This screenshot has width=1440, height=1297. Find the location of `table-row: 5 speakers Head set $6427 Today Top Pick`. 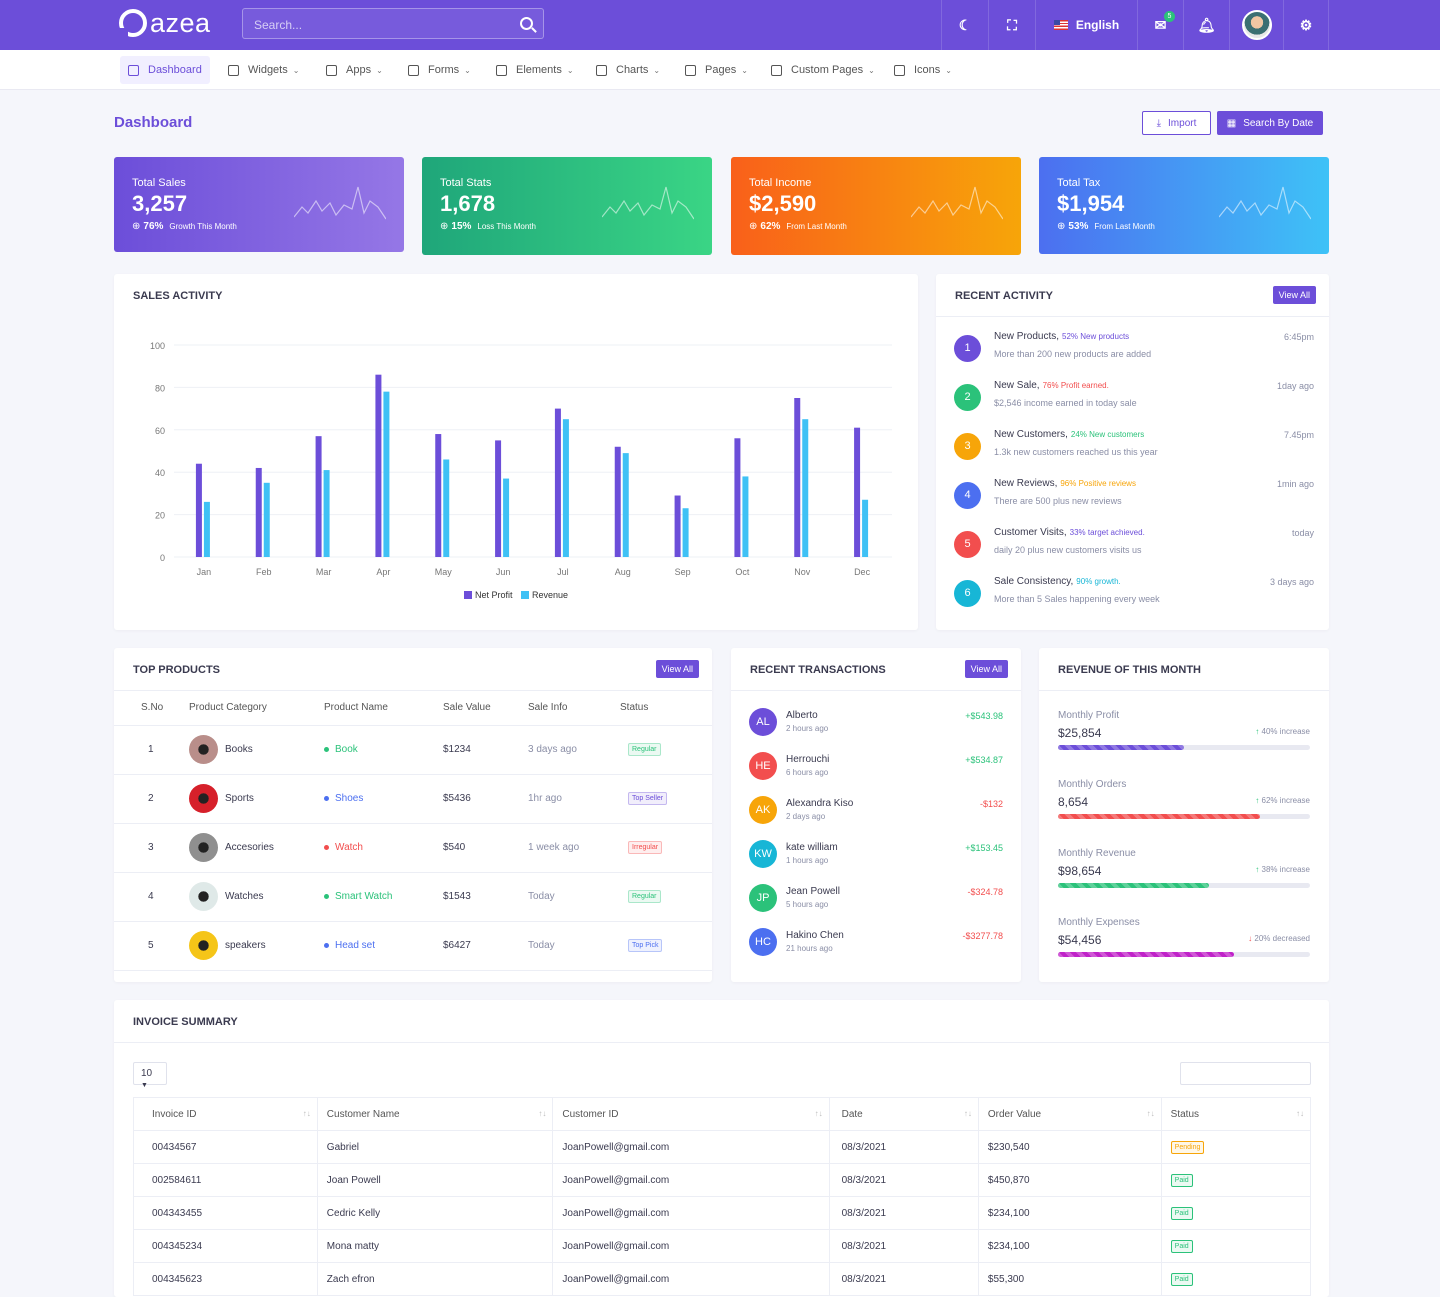

table-row: 5 speakers Head set $6427 Today Top Pick is located at coordinates (413, 946).